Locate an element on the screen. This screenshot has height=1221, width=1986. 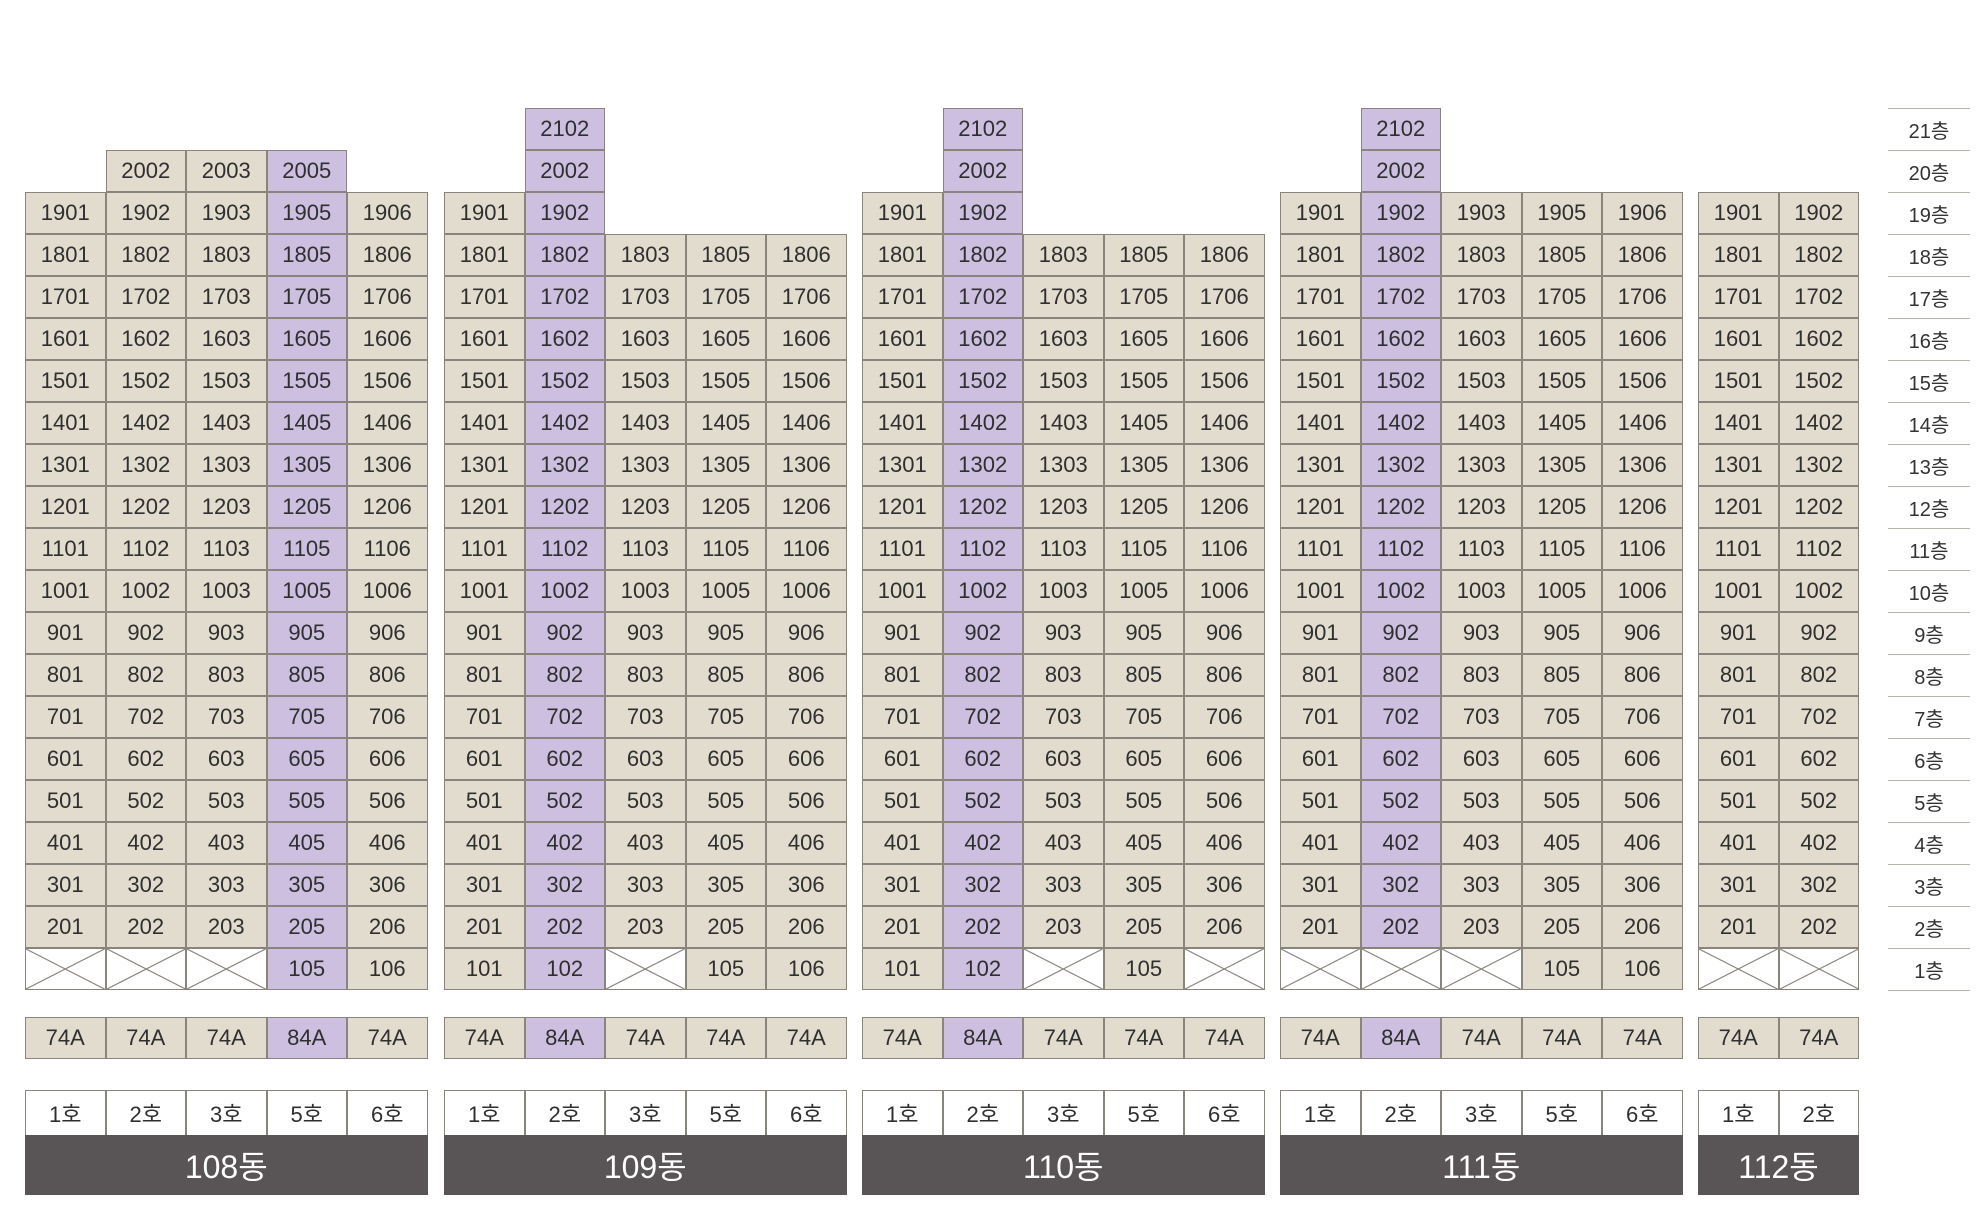
unit-cell: 902 is located at coordinates (564, 633).